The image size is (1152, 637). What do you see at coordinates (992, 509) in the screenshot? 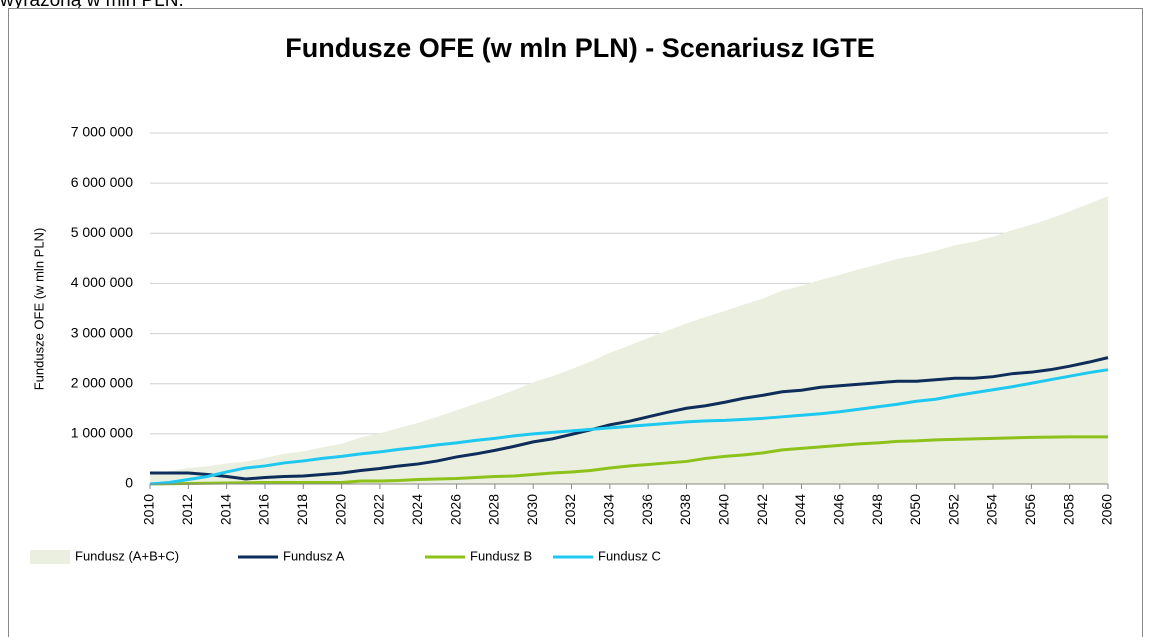
I see `x-tick-label: 2054` at bounding box center [992, 509].